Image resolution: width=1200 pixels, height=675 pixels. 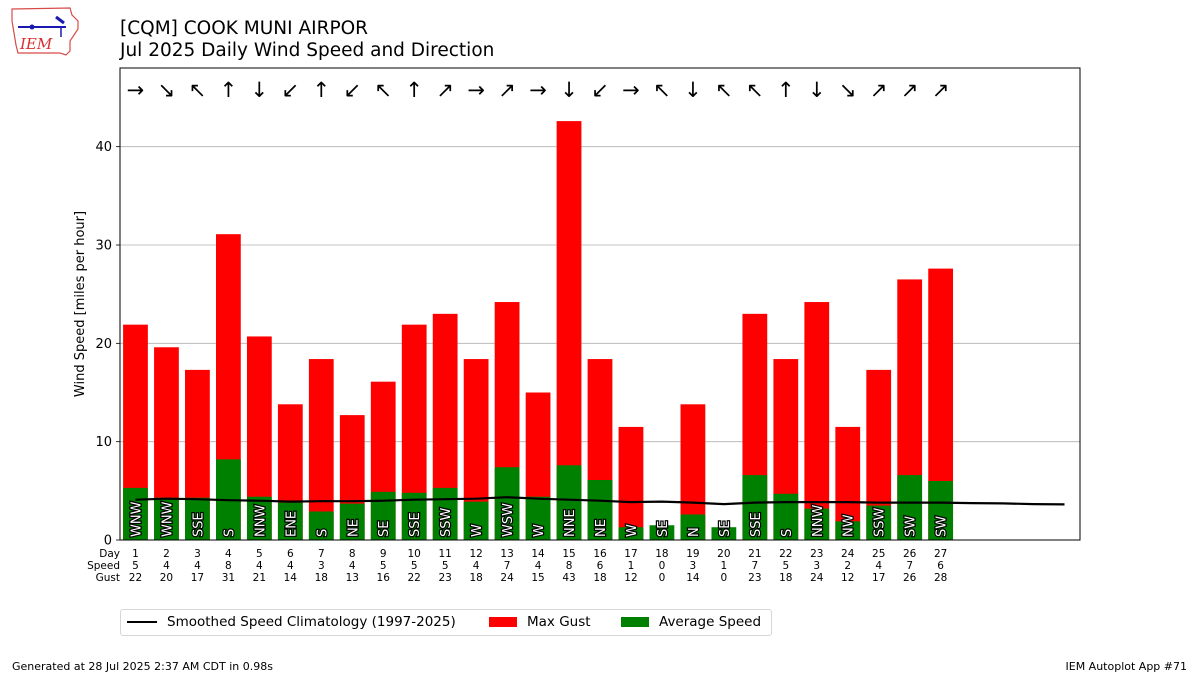 I want to click on day-label: 25, so click(x=878, y=554).